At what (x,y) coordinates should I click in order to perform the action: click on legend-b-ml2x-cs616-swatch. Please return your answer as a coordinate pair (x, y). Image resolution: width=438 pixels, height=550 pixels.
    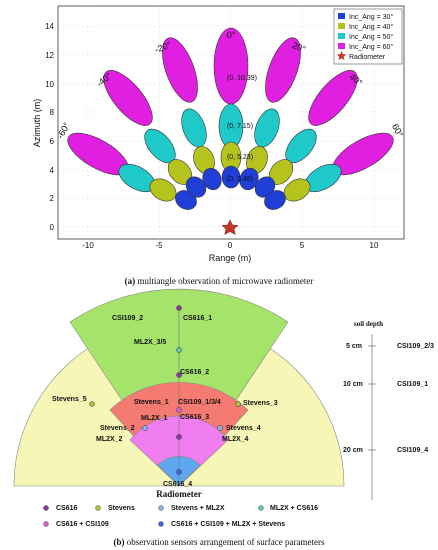
    Looking at the image, I should click on (261, 508).